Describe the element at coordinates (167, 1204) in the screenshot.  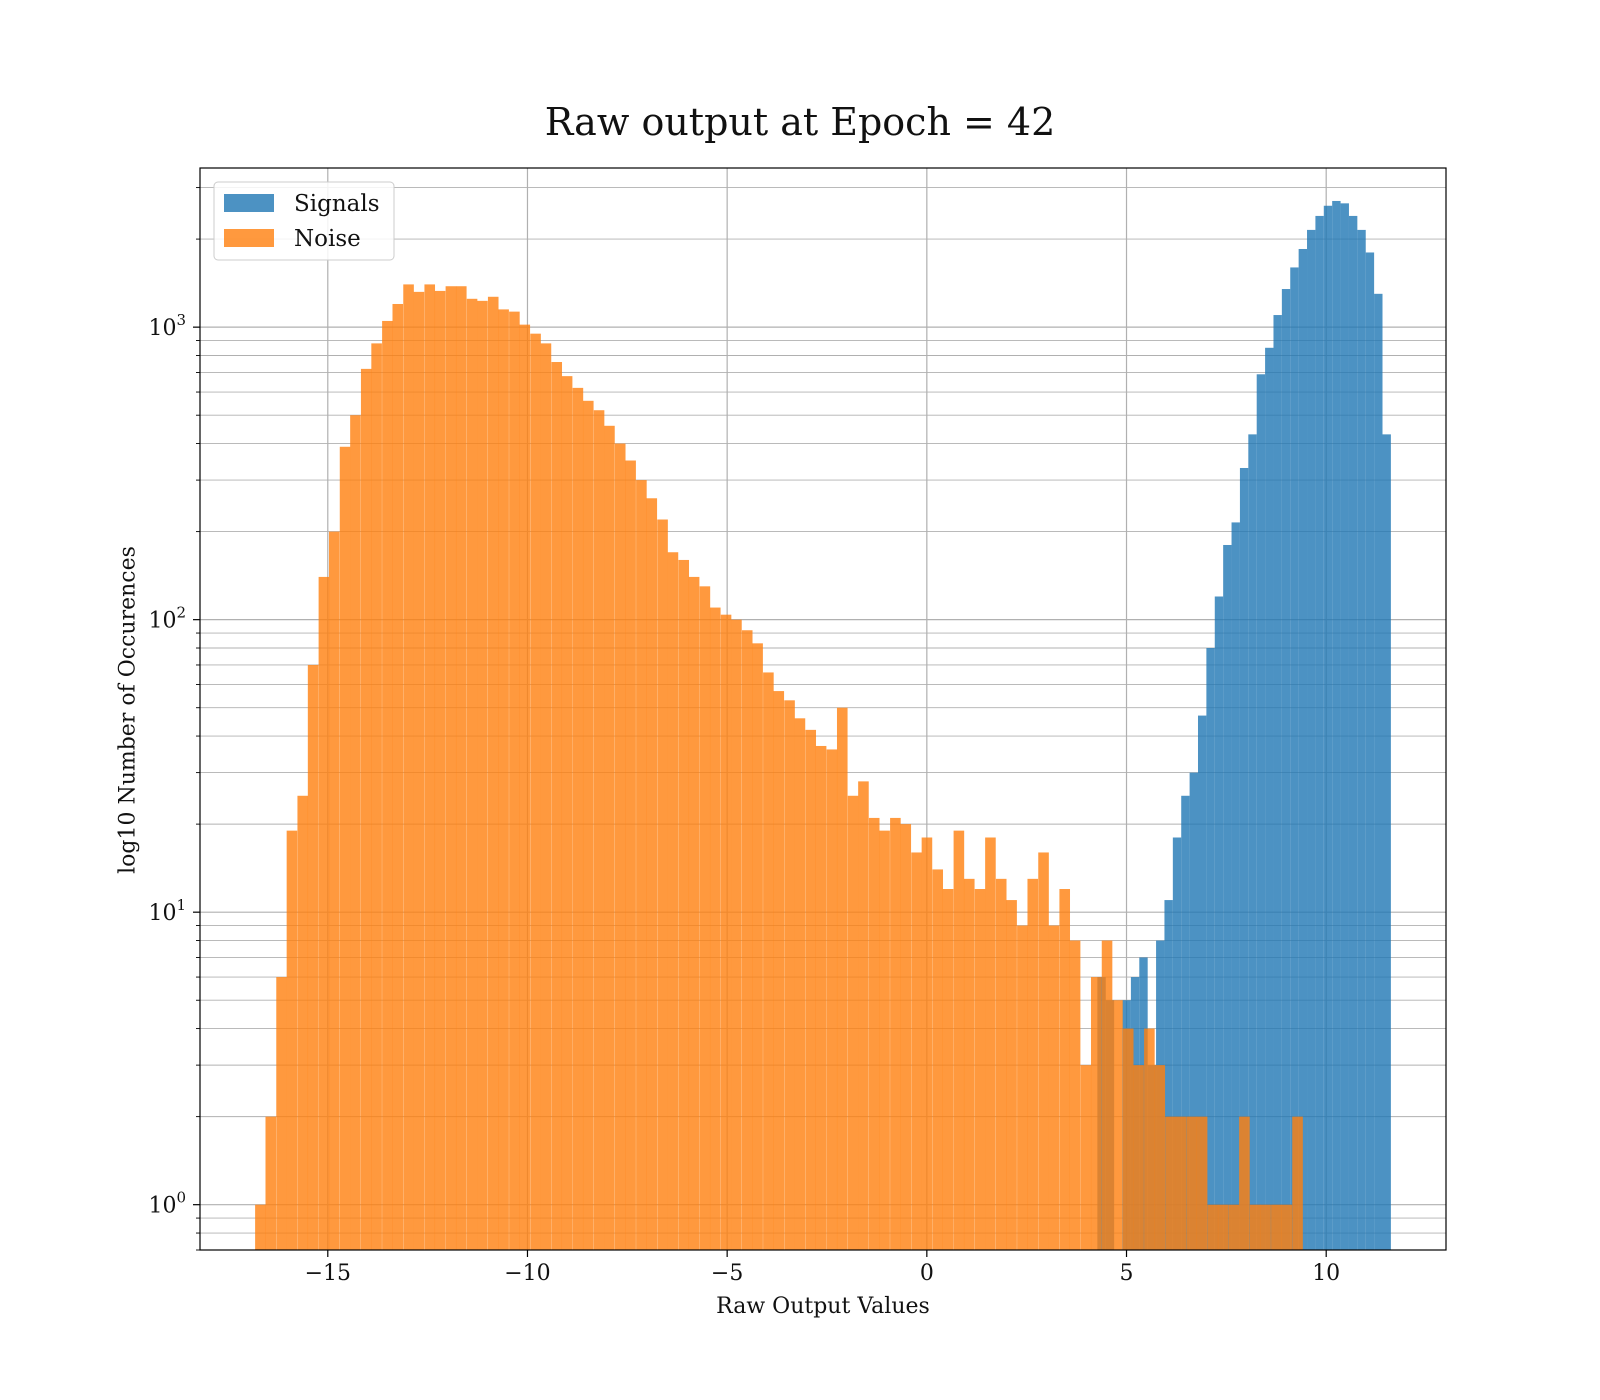
I see `y-tick-label: 10⁰` at that location.